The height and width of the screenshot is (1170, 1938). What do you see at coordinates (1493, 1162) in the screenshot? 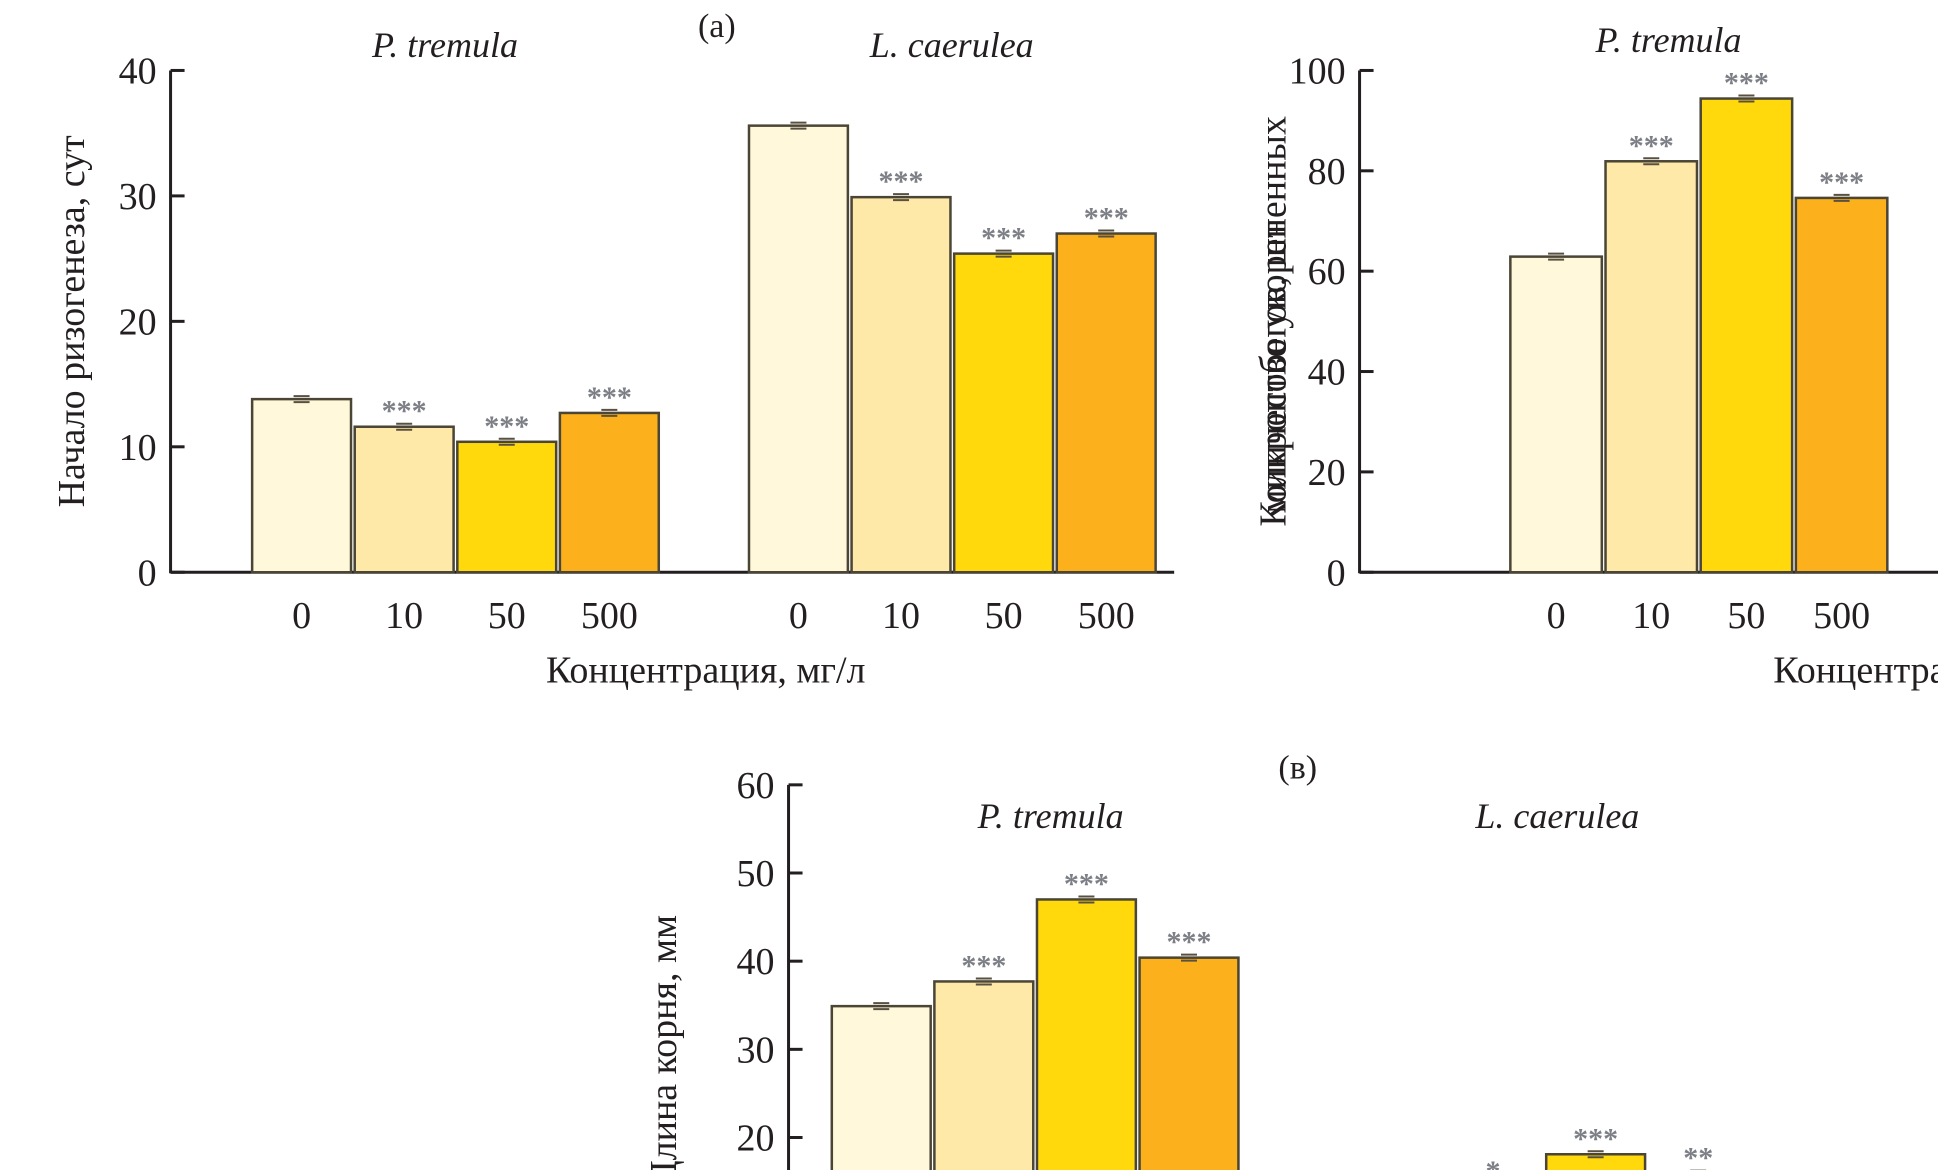
I see `significance-label: *` at bounding box center [1493, 1162].